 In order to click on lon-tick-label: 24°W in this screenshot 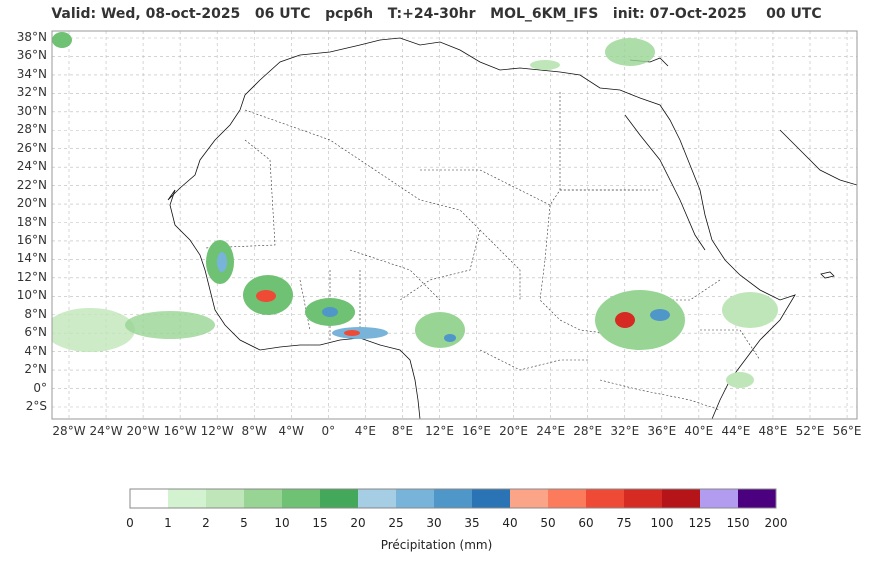, I will do `click(106, 431)`.